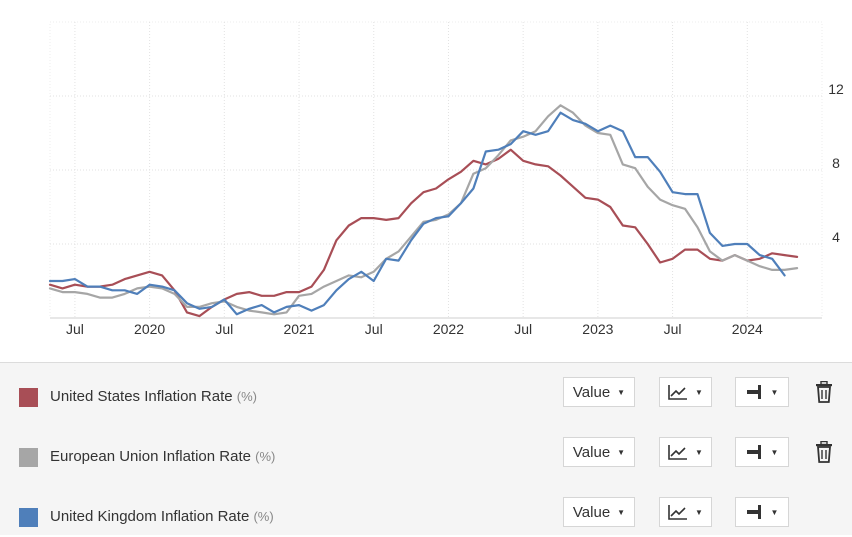 This screenshot has width=852, height=537. What do you see at coordinates (836, 163) in the screenshot?
I see `y-tick-label: 8` at bounding box center [836, 163].